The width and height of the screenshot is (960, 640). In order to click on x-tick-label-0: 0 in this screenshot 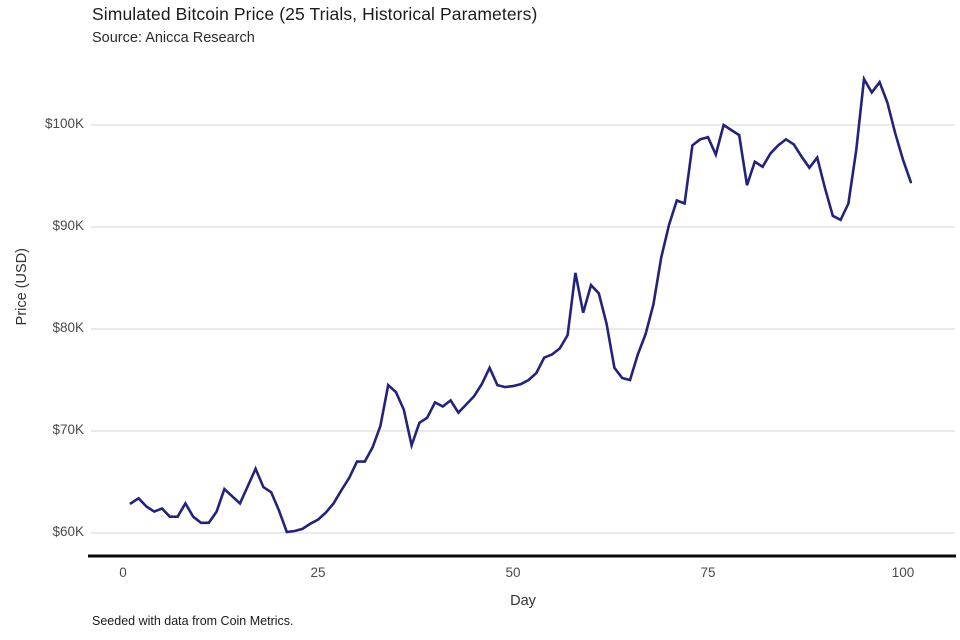, I will do `click(123, 572)`.